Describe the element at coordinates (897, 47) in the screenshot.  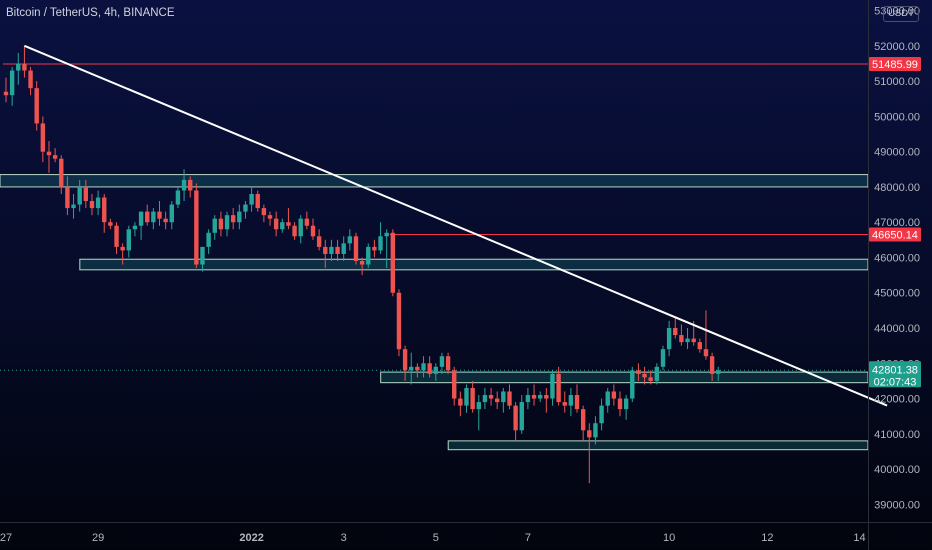
I see `price-tick-label: 52000.00` at that location.